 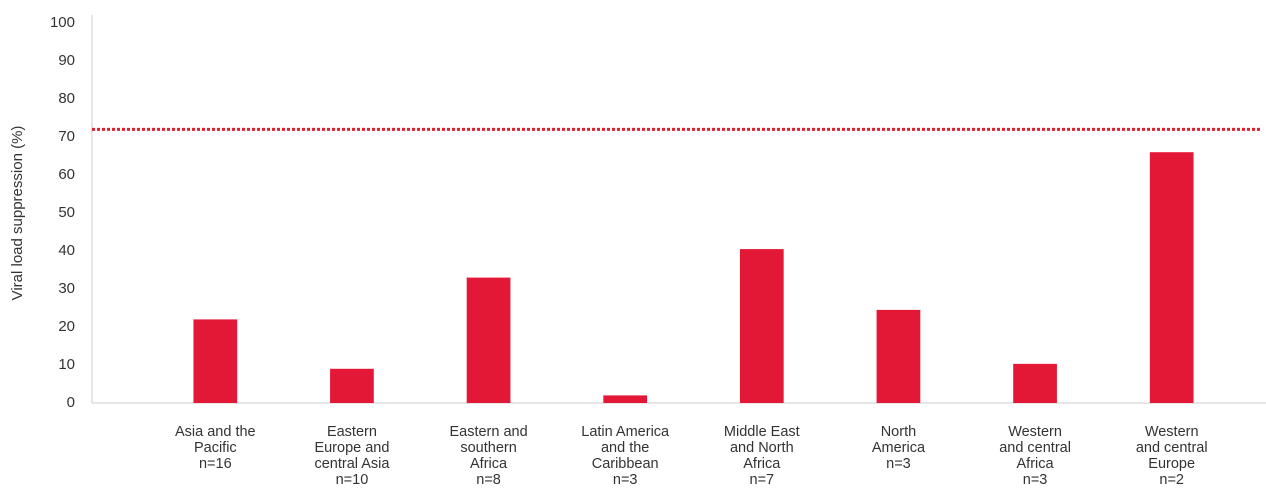 I want to click on x-tick-label: Asia and the, so click(x=215, y=432).